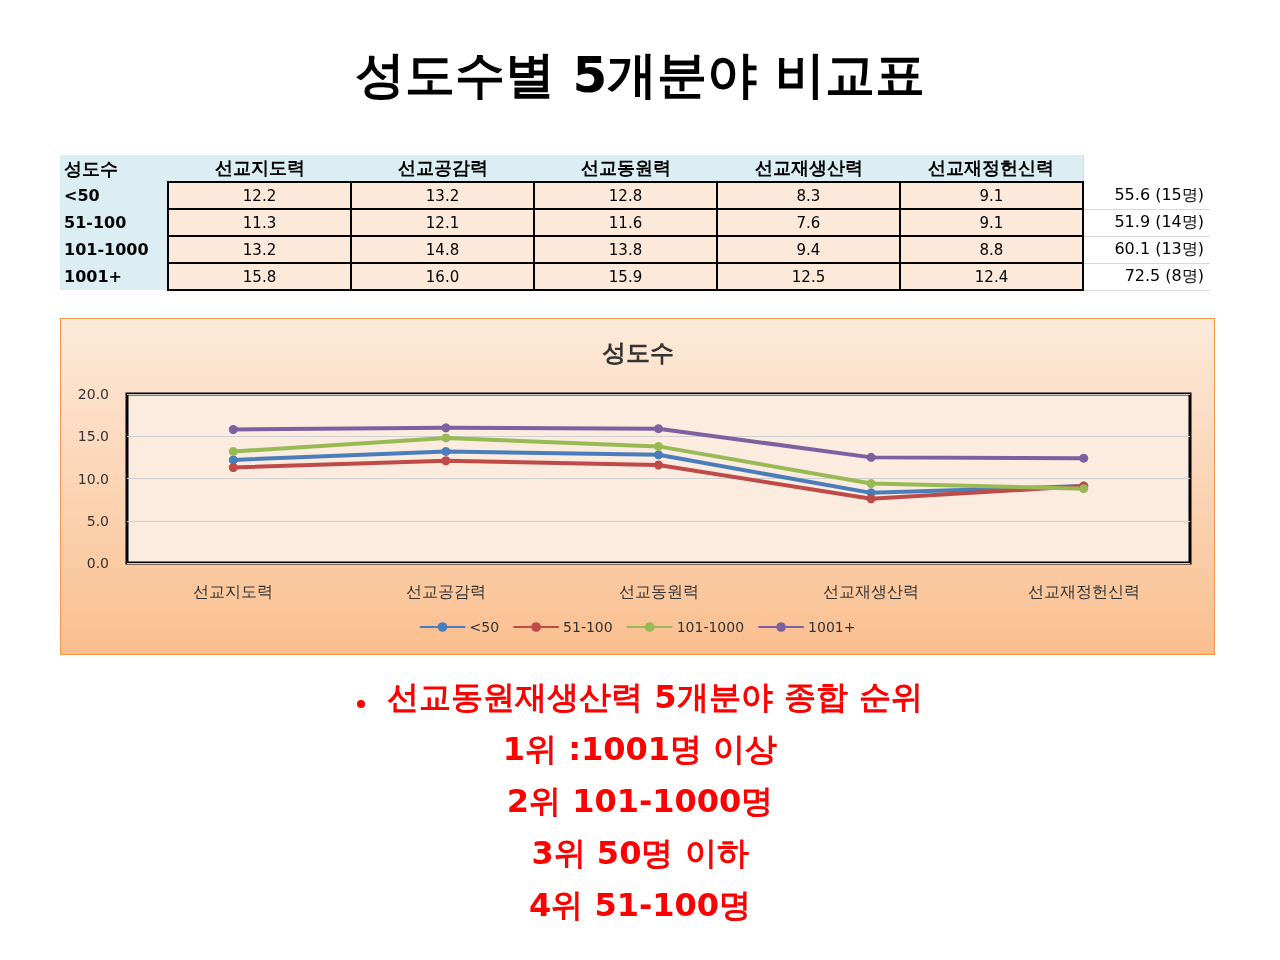  What do you see at coordinates (259, 195) in the screenshot?
I see `data-label: 12.2` at bounding box center [259, 195].